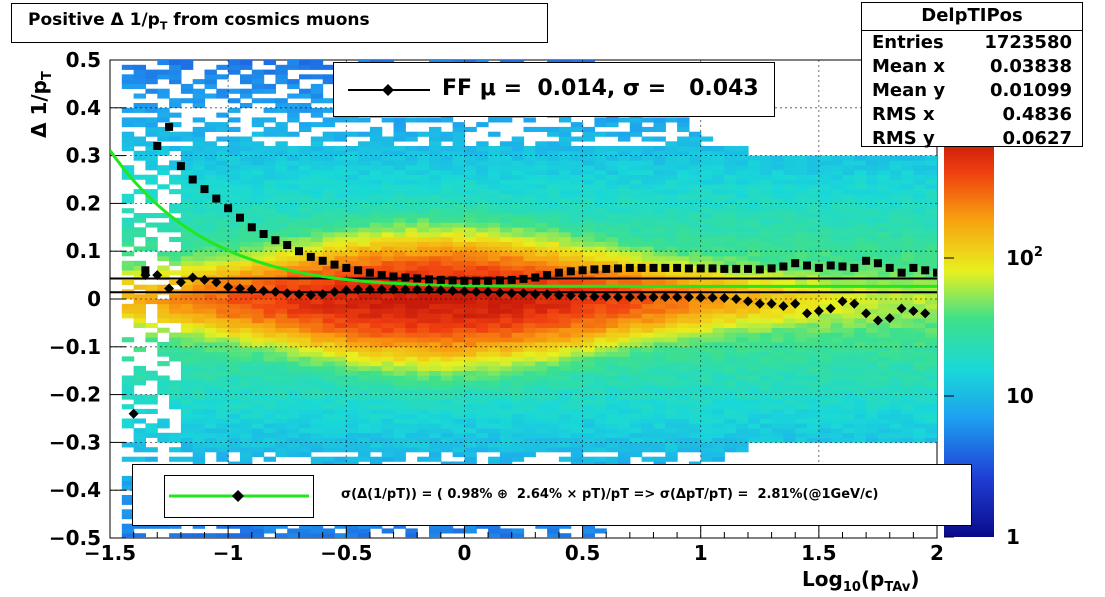 The image size is (1105, 597). What do you see at coordinates (908, 66) in the screenshot?
I see `stats-key: Mean x` at bounding box center [908, 66].